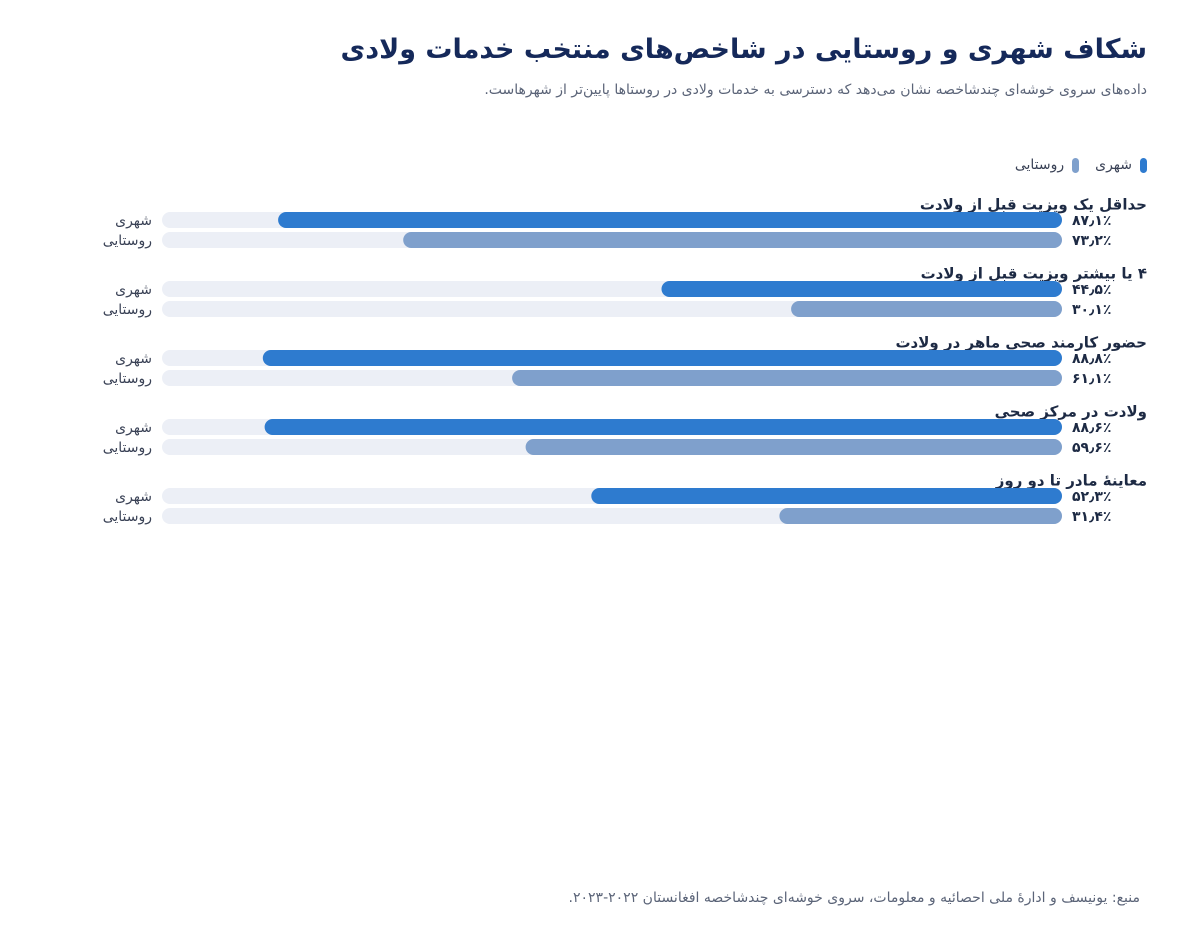 The width and height of the screenshot is (1200, 925). I want to click on legend-swatch-rural, so click(1076, 165).